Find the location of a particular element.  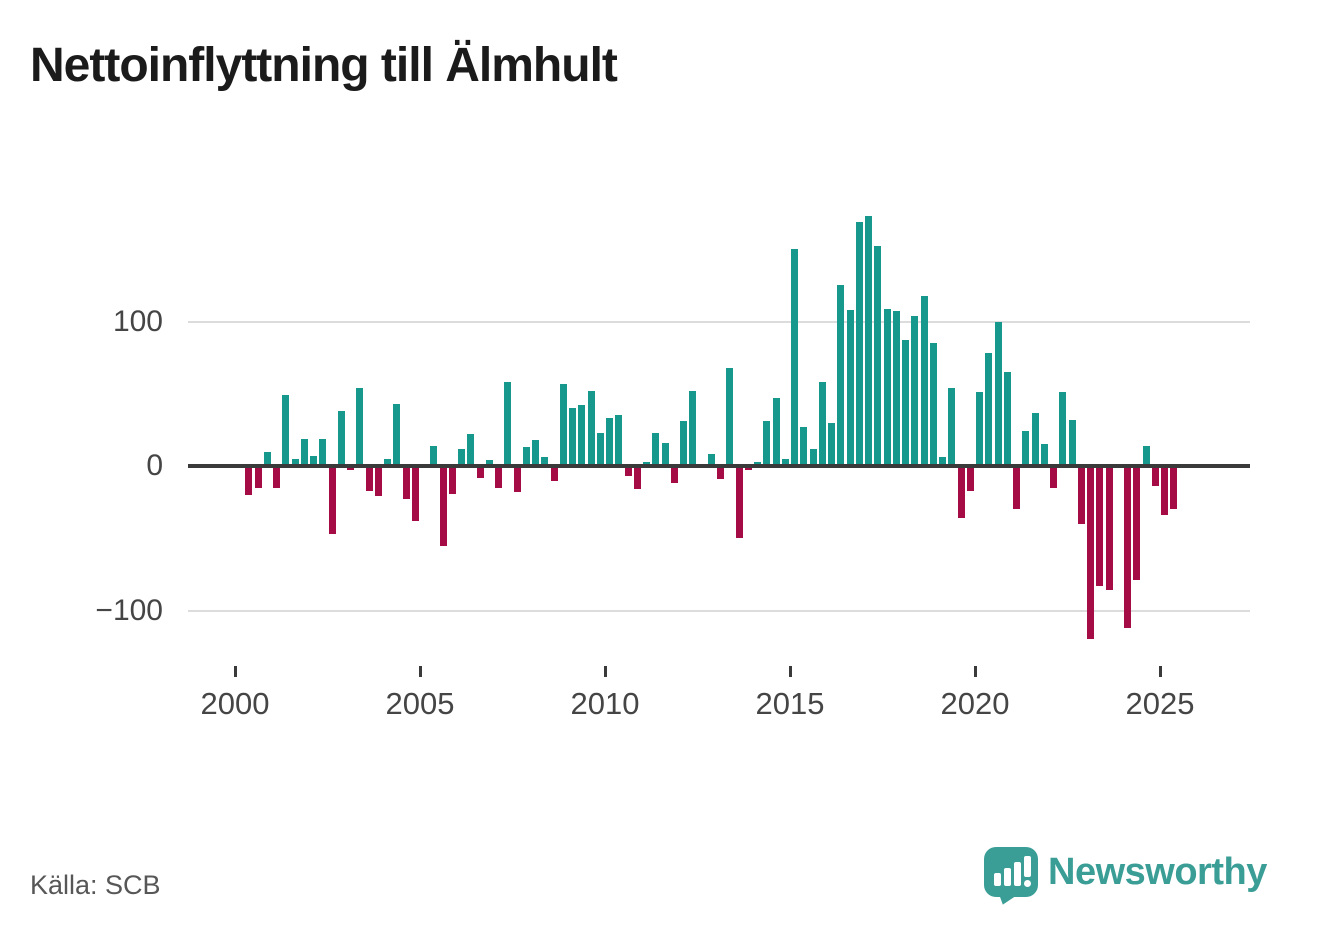

chart-bar-2022Q2 is located at coordinates (1063, 429).